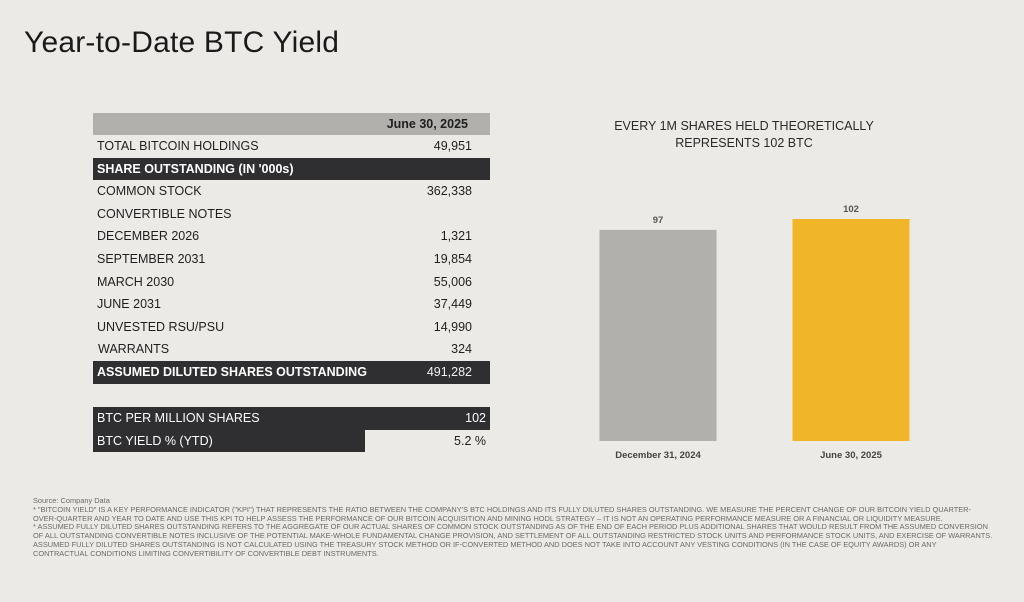 The image size is (1024, 602). What do you see at coordinates (129, 304) in the screenshot?
I see `row-label: JUNE 2031` at bounding box center [129, 304].